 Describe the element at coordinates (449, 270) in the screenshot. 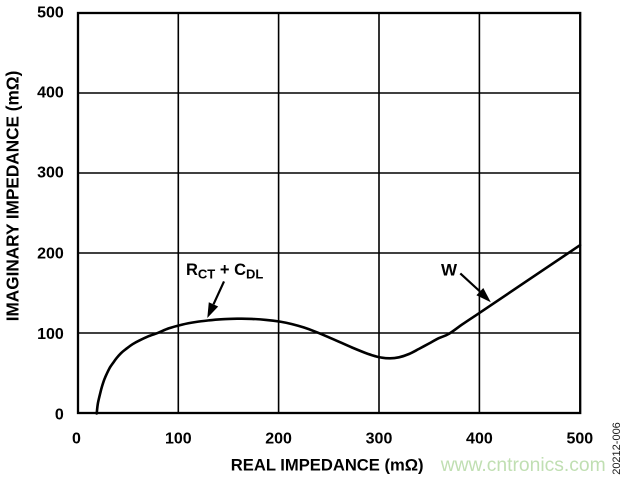

I see `svg-text: W` at that location.